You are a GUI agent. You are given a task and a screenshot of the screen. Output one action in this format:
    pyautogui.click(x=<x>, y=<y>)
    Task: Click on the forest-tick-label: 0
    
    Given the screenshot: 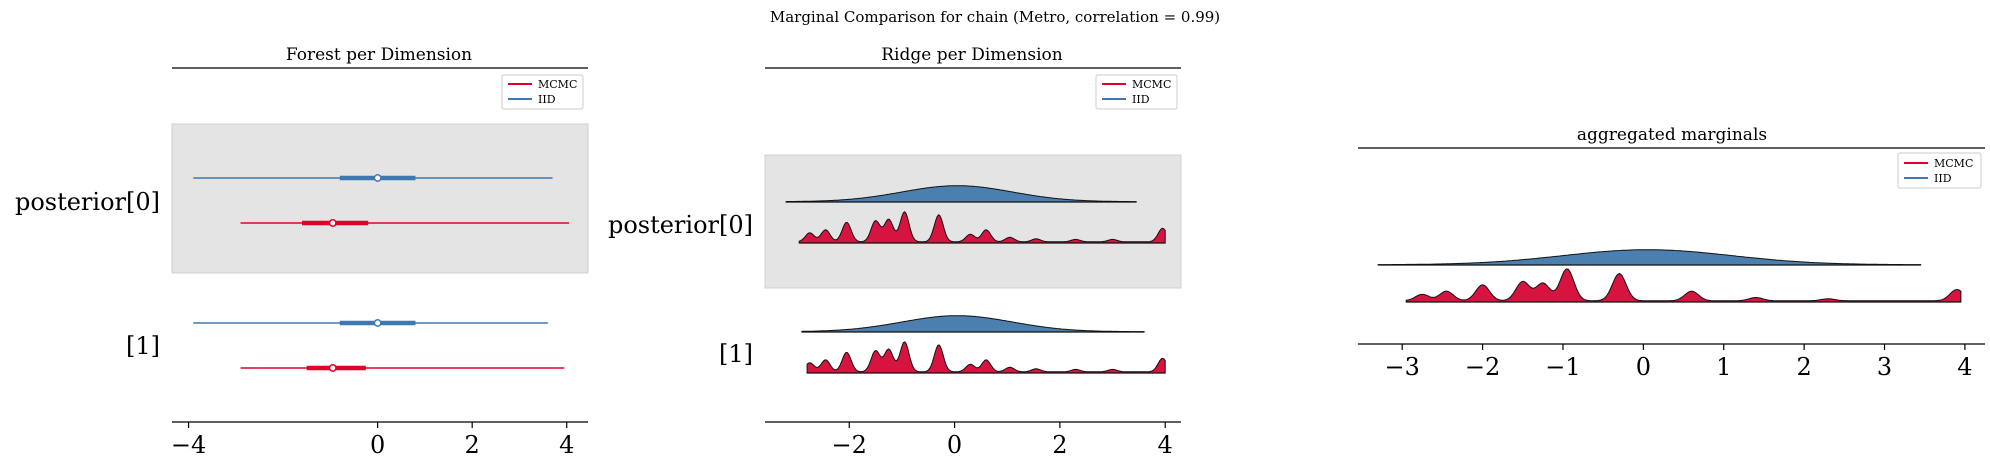 What is the action you would take?
    pyautogui.click(x=377, y=445)
    